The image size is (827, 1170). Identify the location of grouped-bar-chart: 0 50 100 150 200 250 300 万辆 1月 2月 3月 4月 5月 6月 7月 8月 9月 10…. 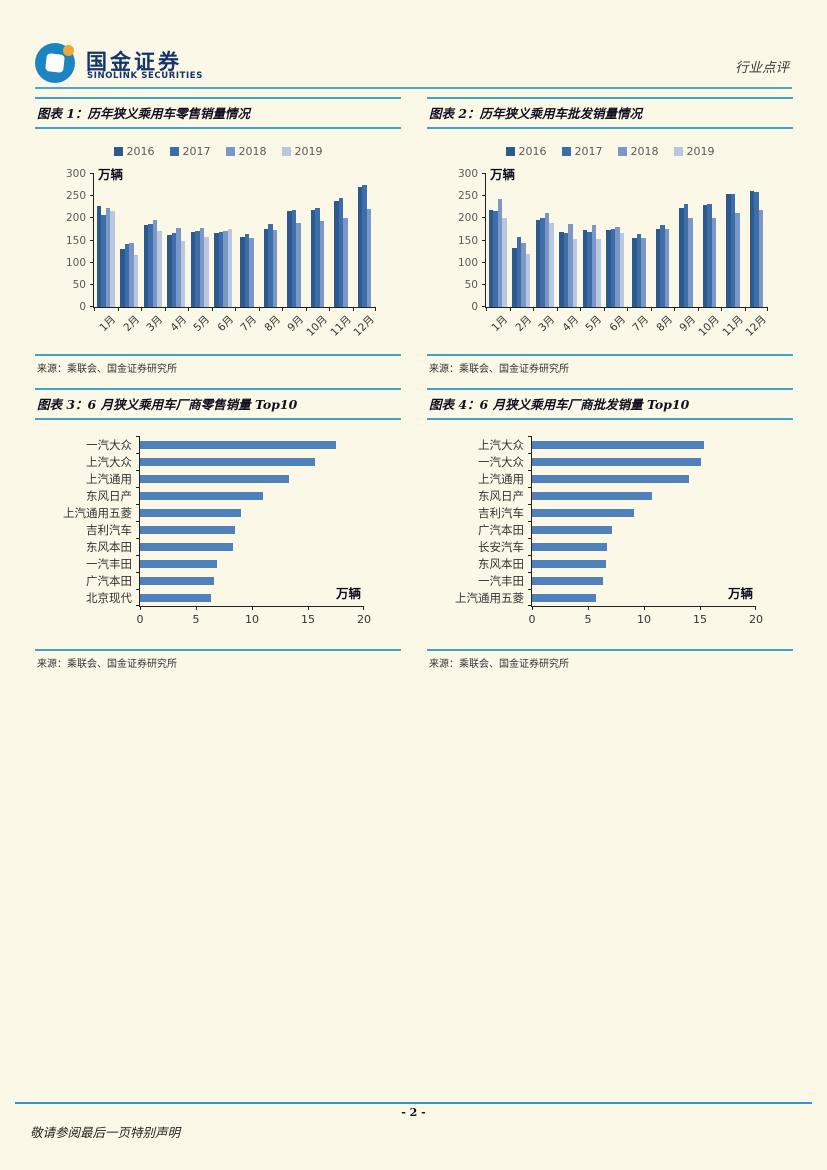
(221, 253).